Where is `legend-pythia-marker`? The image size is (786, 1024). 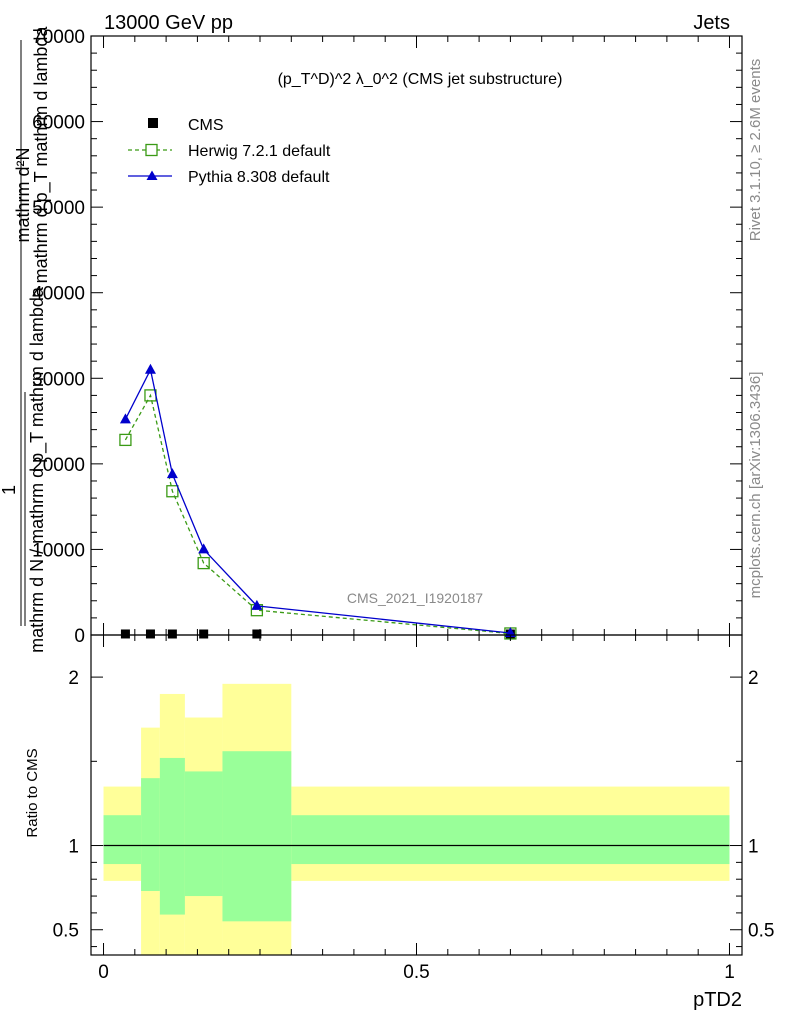
legend-pythia-marker is located at coordinates (152, 175).